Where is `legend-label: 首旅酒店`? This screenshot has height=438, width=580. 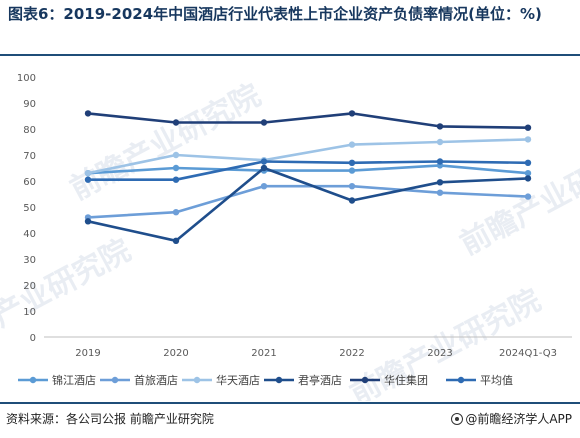
legend-label: 首旅酒店 is located at coordinates (156, 380).